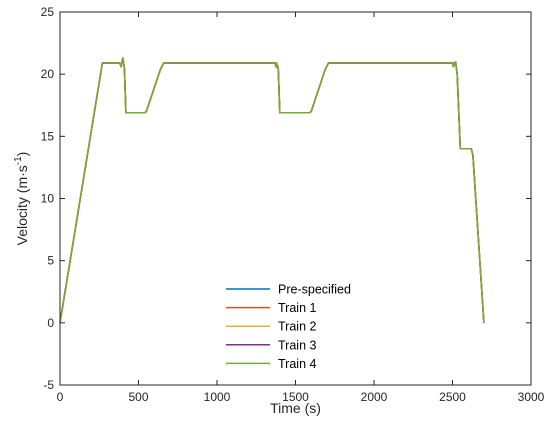  I want to click on legend-label-3: Train 3, so click(297, 345).